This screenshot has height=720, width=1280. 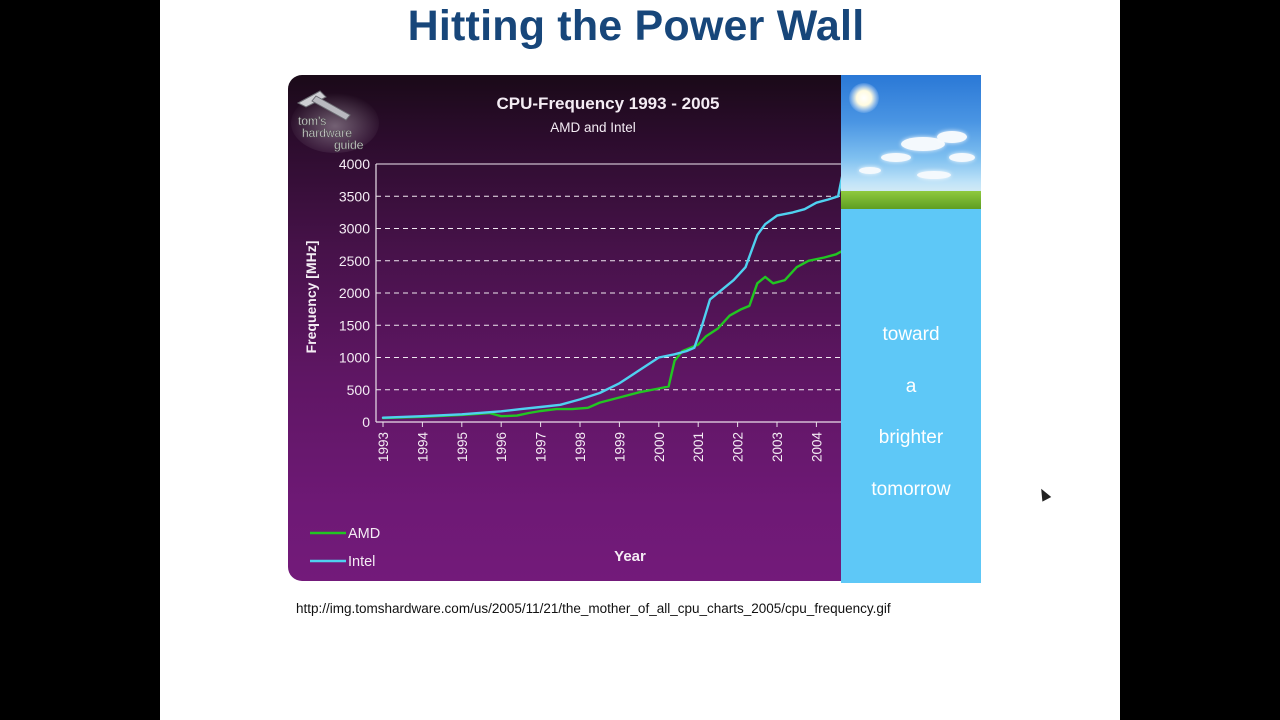 I want to click on x-tick-label: 2004, so click(x=816, y=447).